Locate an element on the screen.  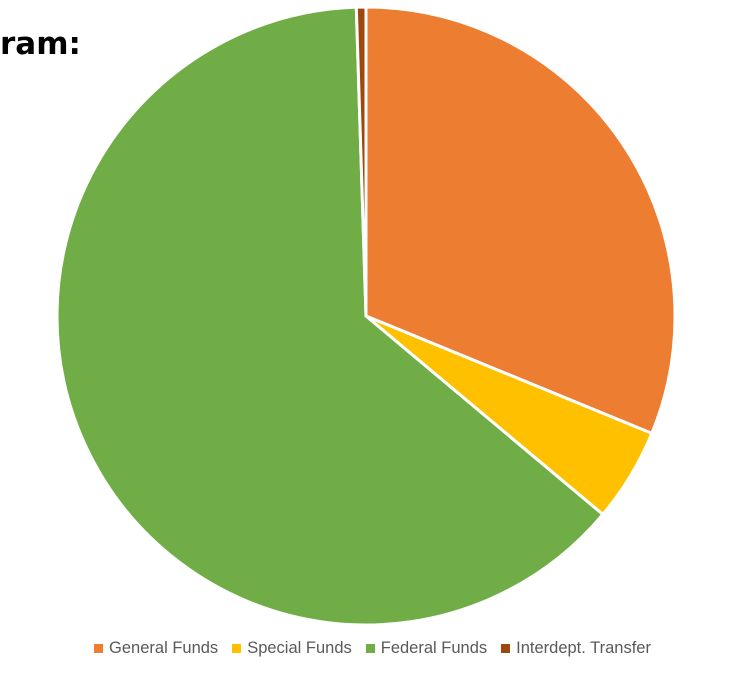
legend-label: Special Funds is located at coordinates (299, 648).